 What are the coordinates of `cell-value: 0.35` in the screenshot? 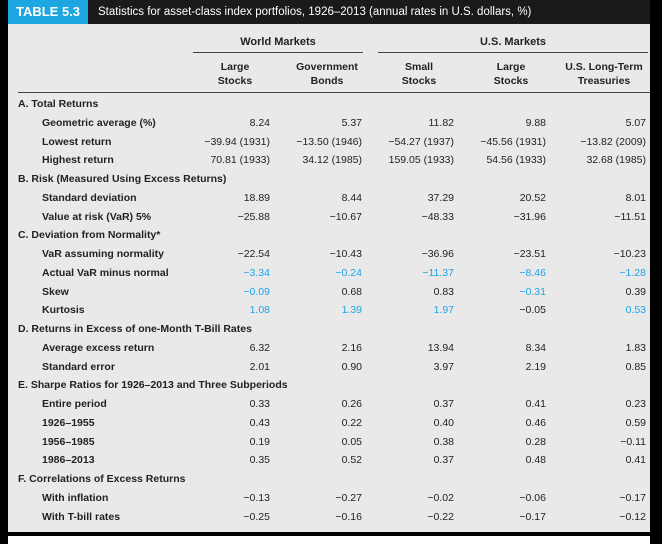 It's located at (259, 460).